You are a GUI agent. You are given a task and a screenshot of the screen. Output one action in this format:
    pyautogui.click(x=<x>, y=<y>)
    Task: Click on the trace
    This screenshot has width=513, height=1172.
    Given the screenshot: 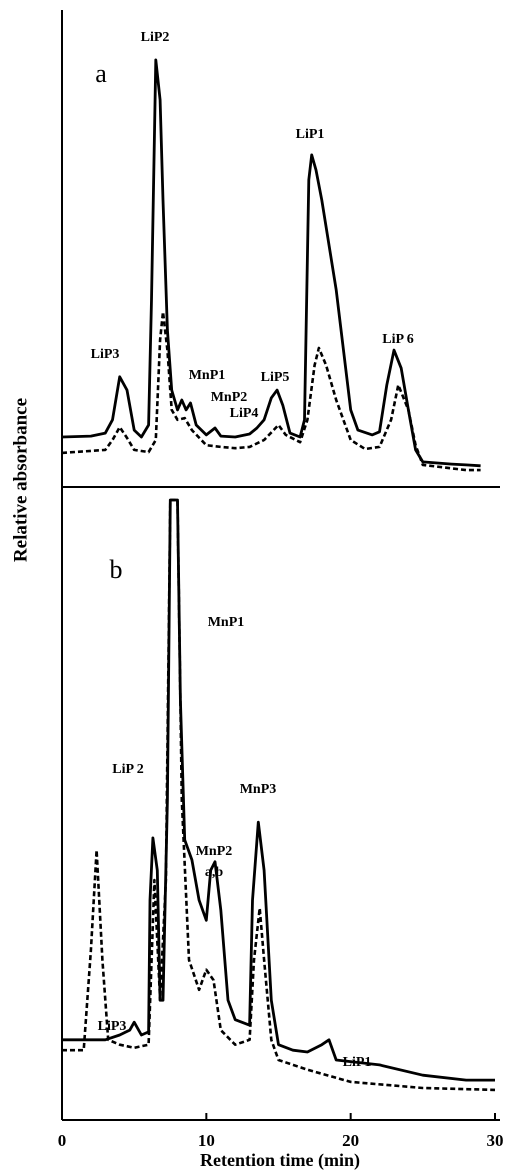 What is the action you would take?
    pyautogui.click(x=271, y=391)
    